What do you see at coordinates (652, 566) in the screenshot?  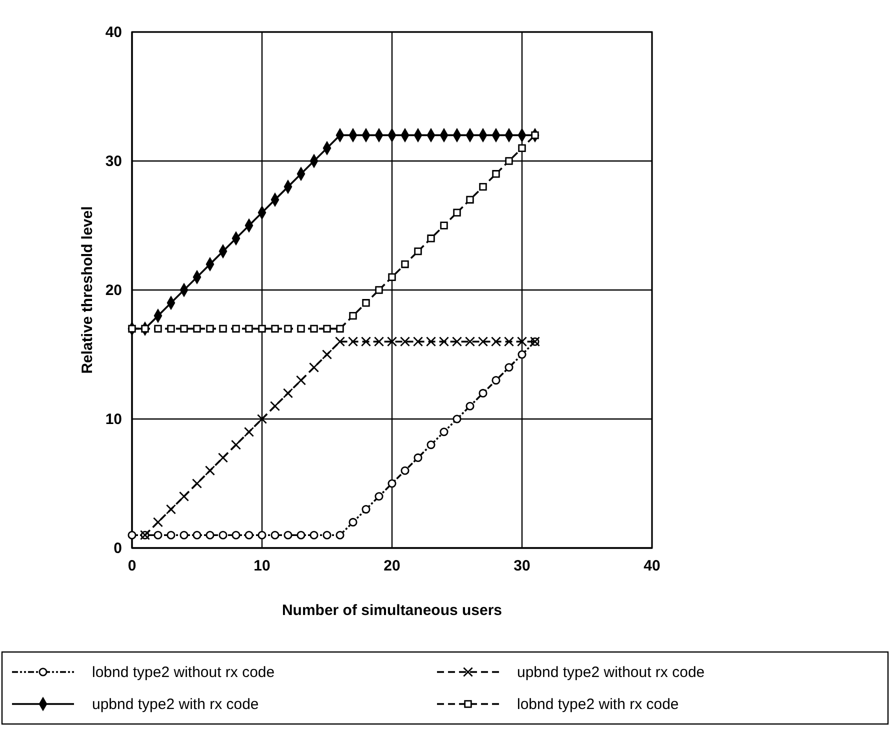 I see `x-tick-label: 40` at bounding box center [652, 566].